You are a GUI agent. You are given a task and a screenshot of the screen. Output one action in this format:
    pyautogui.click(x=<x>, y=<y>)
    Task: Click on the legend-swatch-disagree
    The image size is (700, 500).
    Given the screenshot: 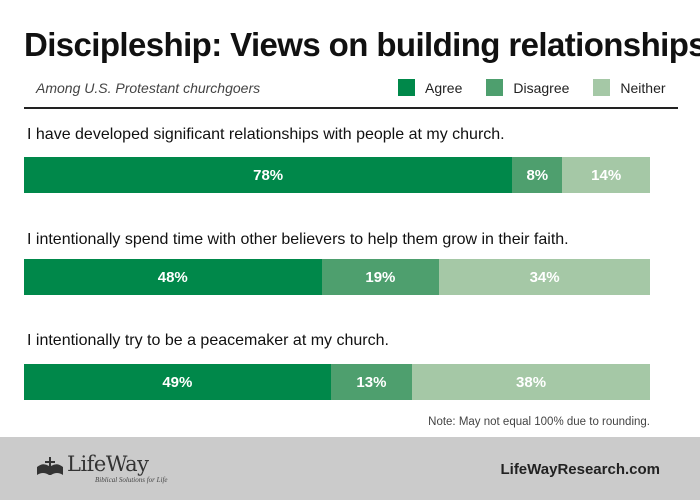 What is the action you would take?
    pyautogui.click(x=495, y=87)
    